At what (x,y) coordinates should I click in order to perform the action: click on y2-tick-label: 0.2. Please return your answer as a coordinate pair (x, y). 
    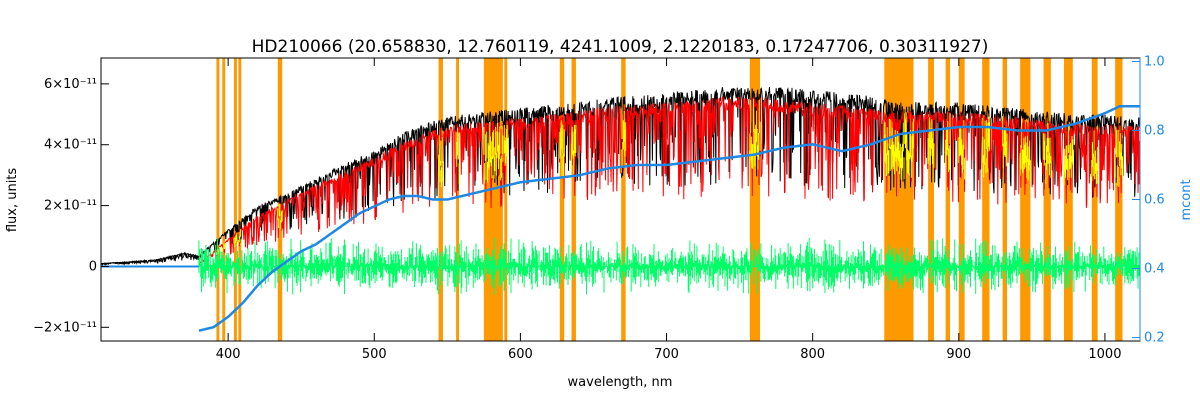
    Looking at the image, I should click on (1154, 338).